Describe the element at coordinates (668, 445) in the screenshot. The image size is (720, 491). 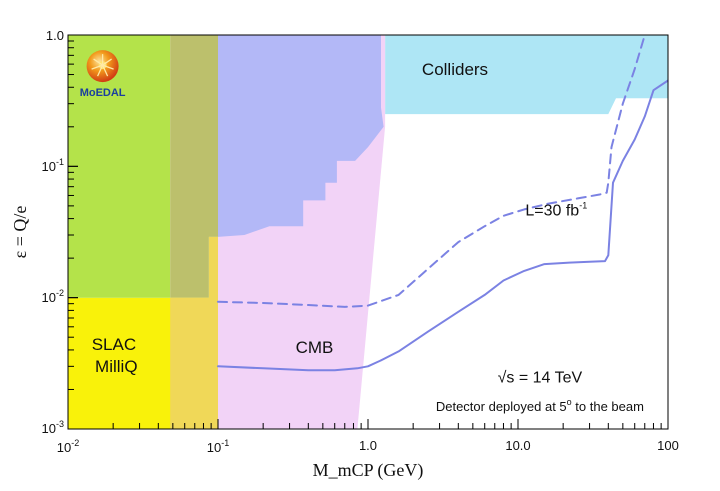
I see `x-tick-label-5: 100` at that location.